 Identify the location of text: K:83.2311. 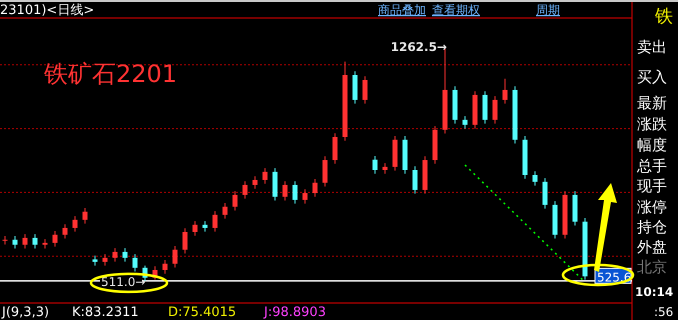
(105, 312).